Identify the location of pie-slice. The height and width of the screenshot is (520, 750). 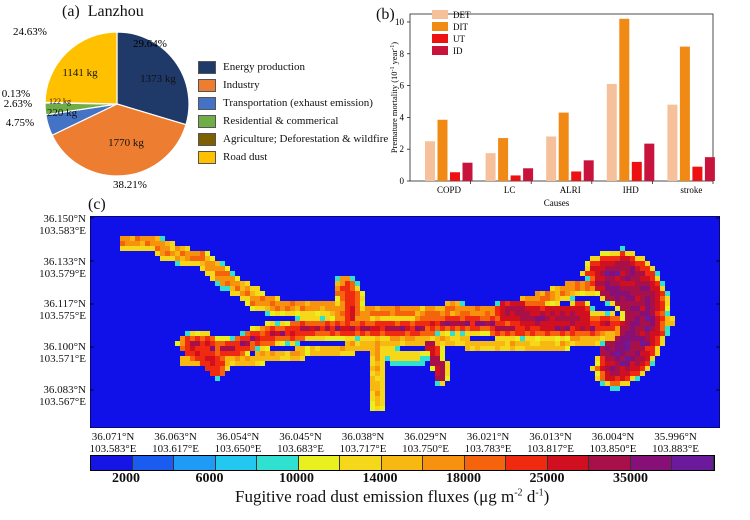
(153, 78).